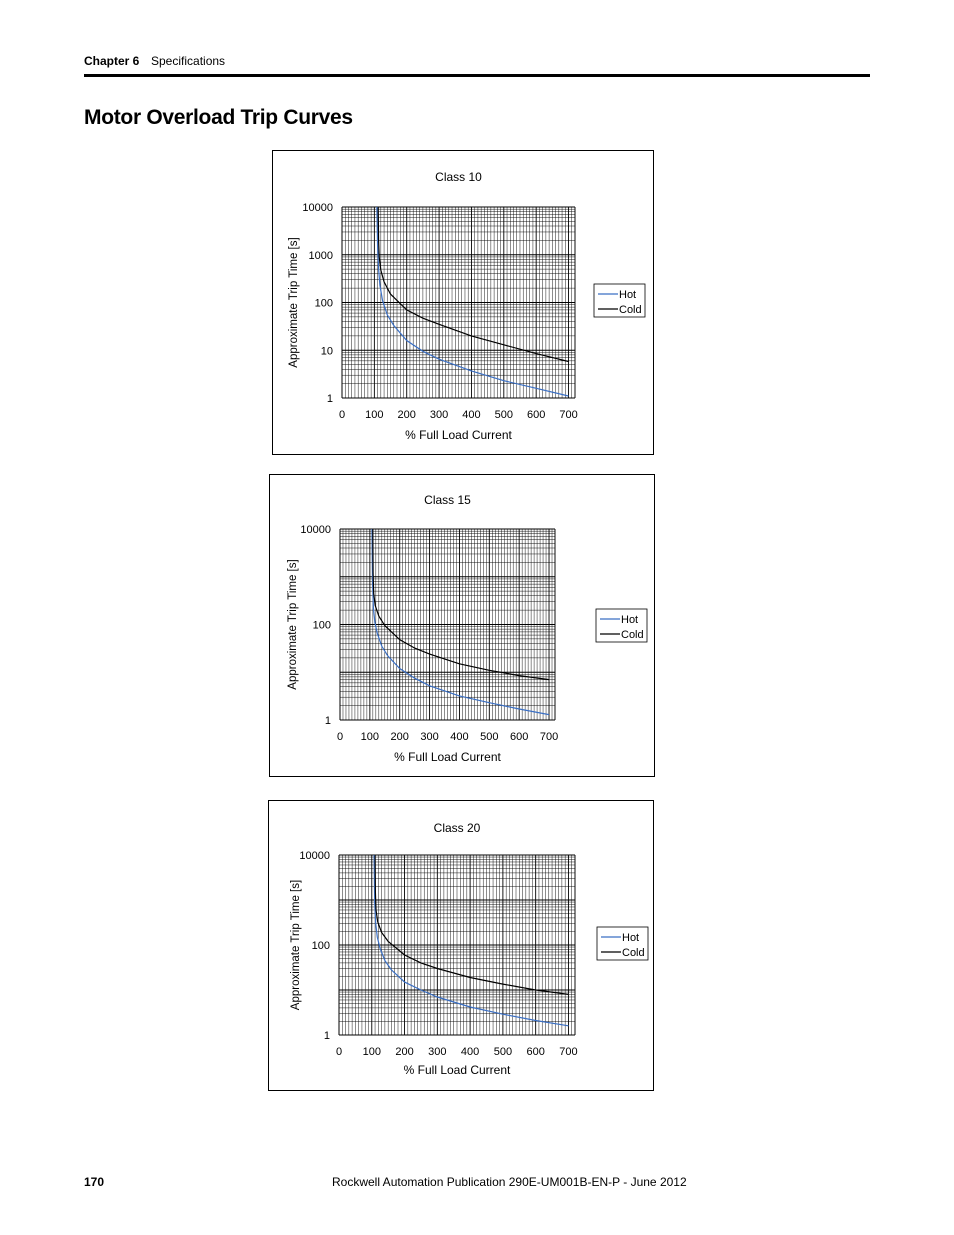  What do you see at coordinates (188, 61) in the screenshot?
I see `header-section: Specifications` at bounding box center [188, 61].